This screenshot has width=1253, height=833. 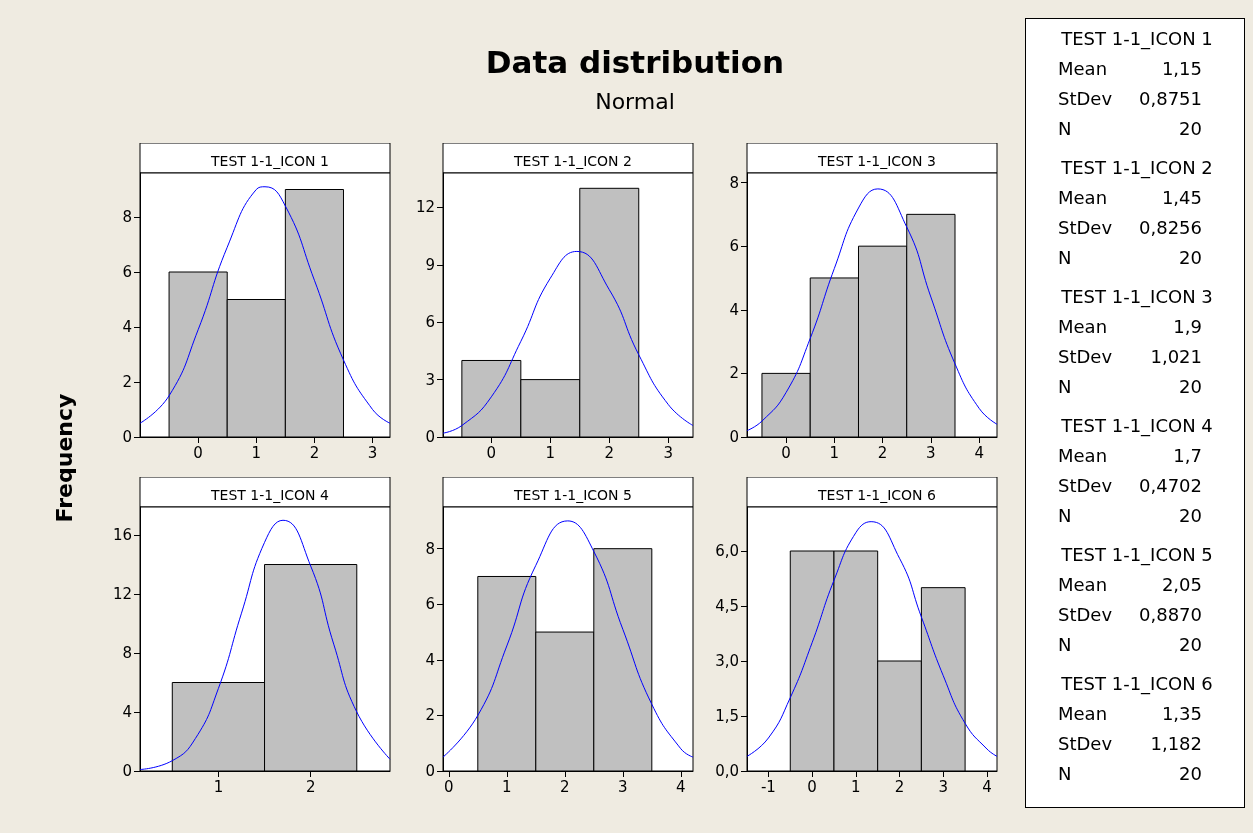 What do you see at coordinates (1181, 68) in the screenshot?
I see `text: 1,15` at bounding box center [1181, 68].